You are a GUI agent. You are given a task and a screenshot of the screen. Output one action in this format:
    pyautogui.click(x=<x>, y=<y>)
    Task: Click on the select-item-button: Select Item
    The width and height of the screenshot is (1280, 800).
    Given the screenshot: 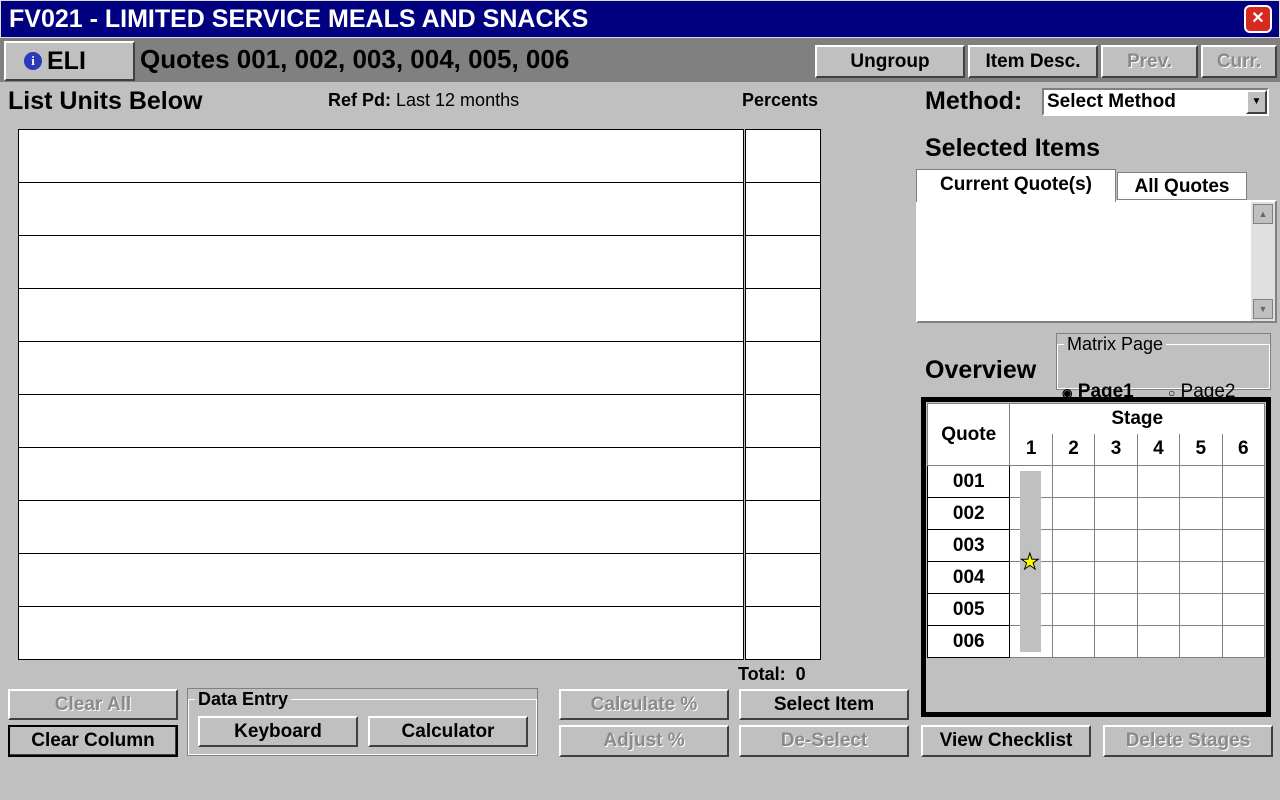 What is the action you would take?
    pyautogui.click(x=824, y=704)
    